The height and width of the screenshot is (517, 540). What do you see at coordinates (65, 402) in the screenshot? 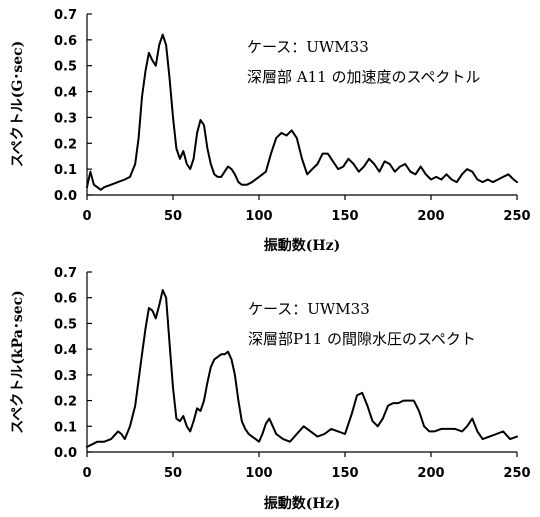
I see `chart2-y-tick-label: 0.2` at bounding box center [65, 402].